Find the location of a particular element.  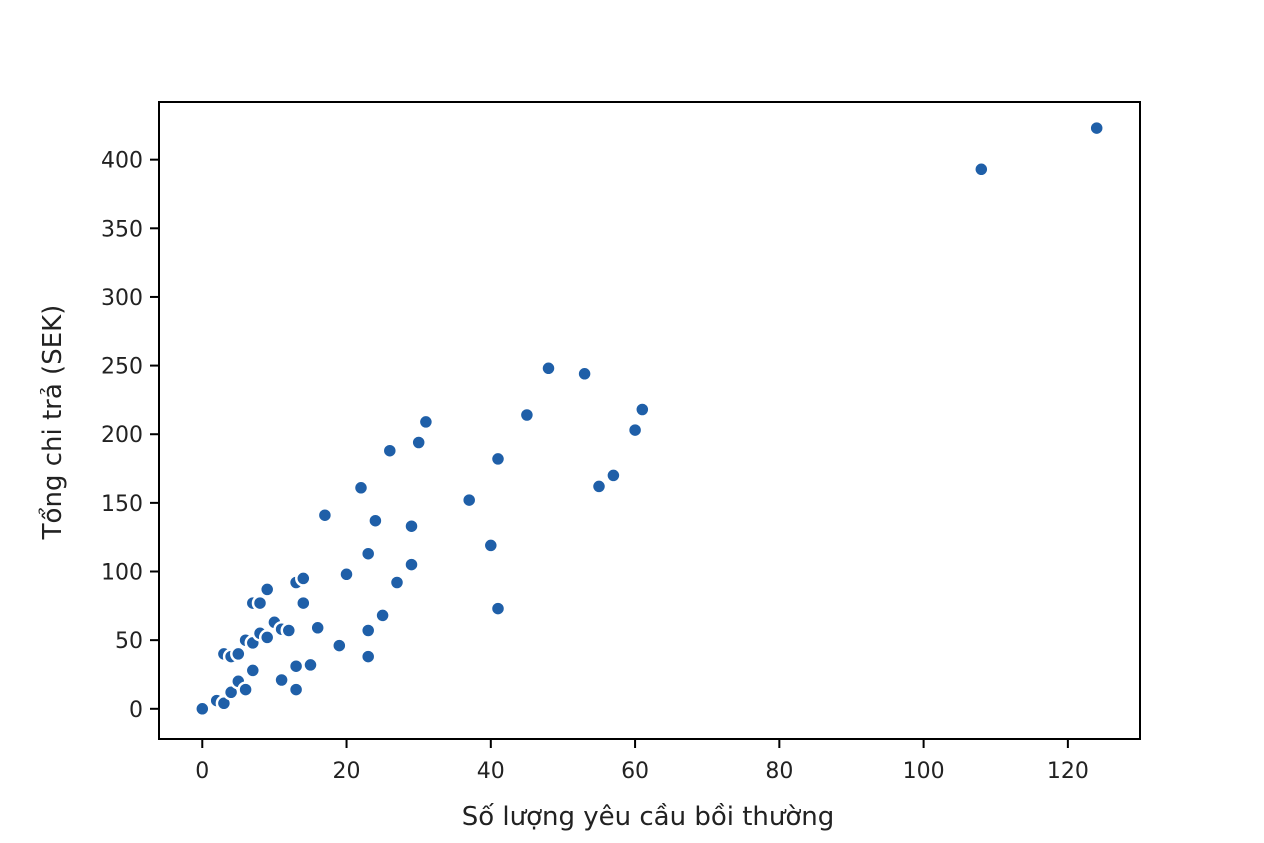

x-tick-label: 60 is located at coordinates (635, 771).